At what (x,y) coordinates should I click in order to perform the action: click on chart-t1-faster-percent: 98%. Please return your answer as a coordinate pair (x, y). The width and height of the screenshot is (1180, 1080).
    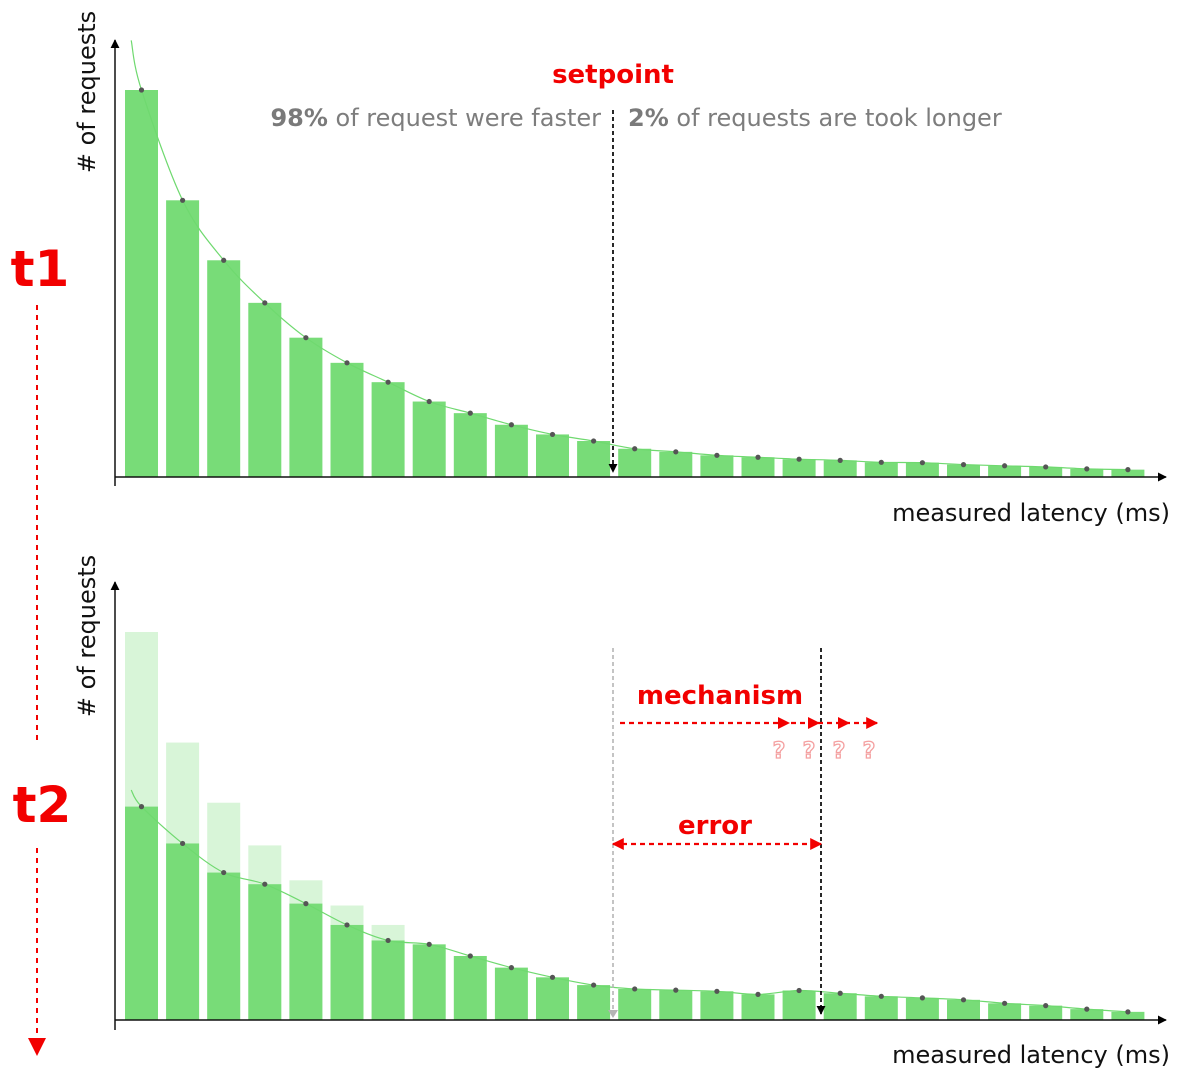
    Looking at the image, I should click on (298, 118).